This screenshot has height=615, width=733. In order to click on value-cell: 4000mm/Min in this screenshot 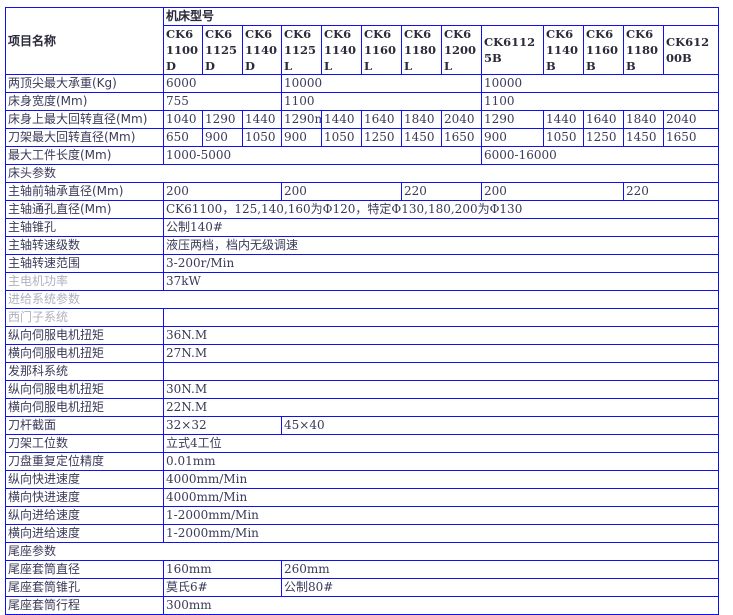, I will do `click(441, 497)`.